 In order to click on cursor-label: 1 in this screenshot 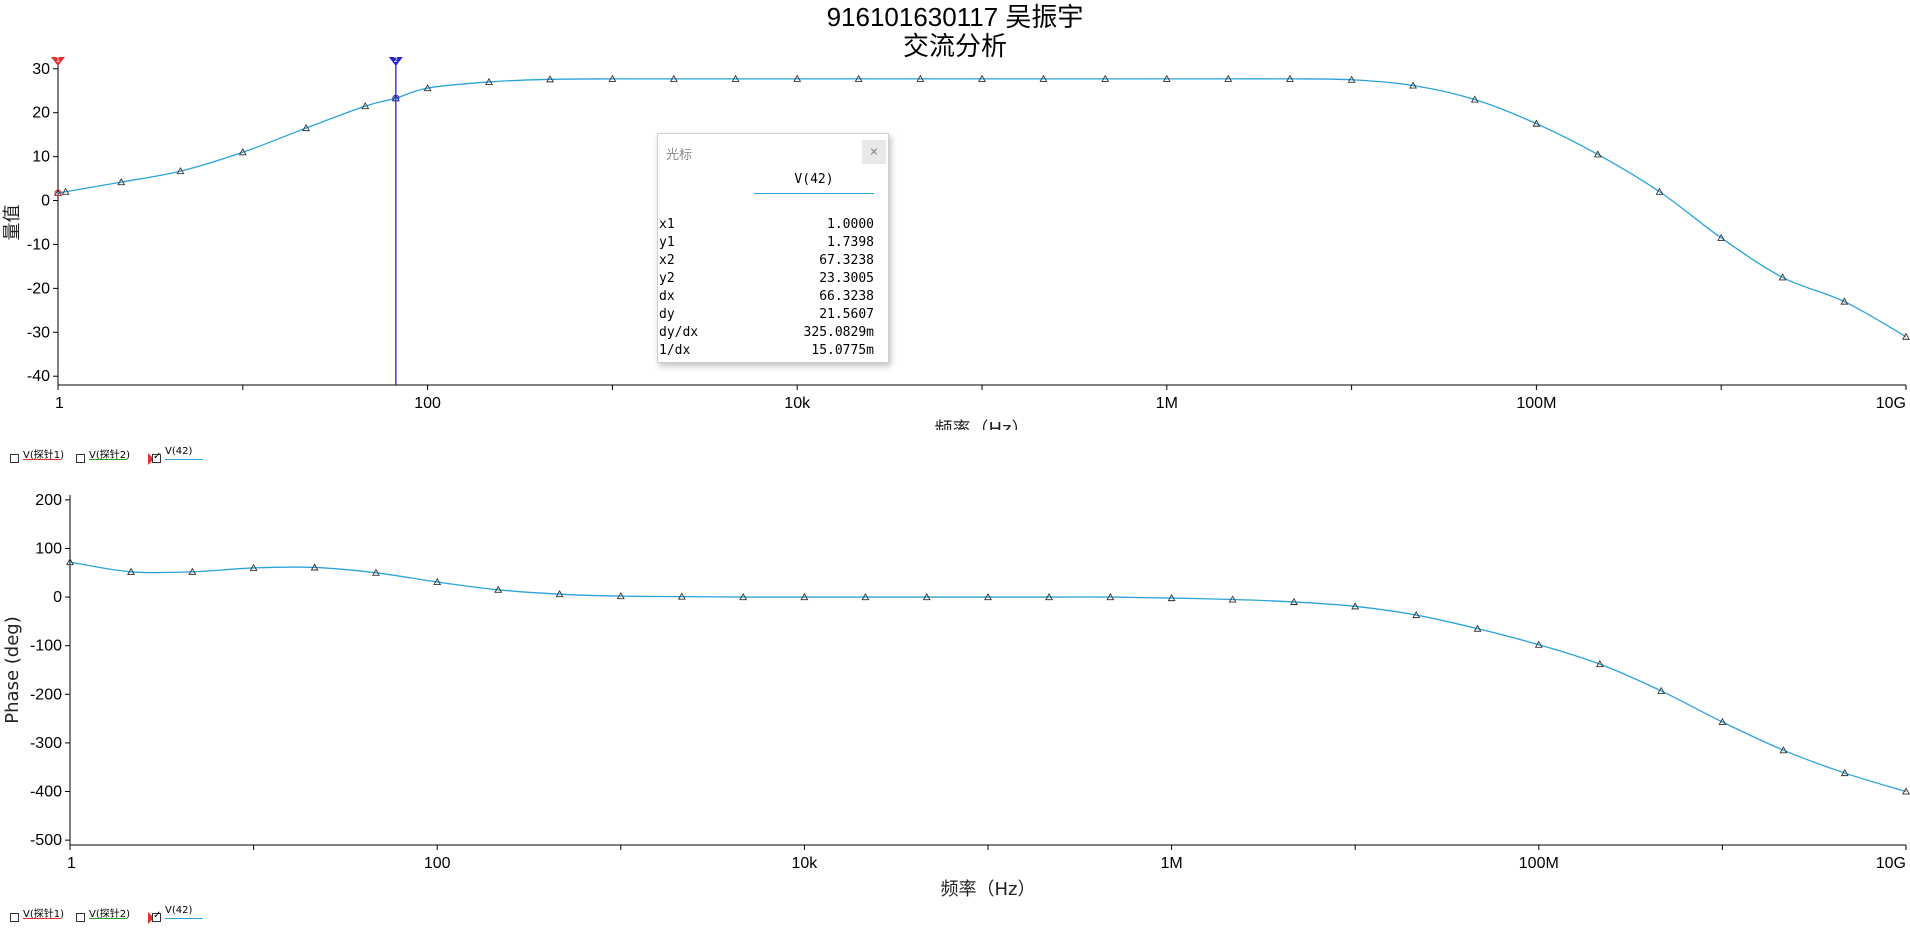, I will do `click(58, 60)`.